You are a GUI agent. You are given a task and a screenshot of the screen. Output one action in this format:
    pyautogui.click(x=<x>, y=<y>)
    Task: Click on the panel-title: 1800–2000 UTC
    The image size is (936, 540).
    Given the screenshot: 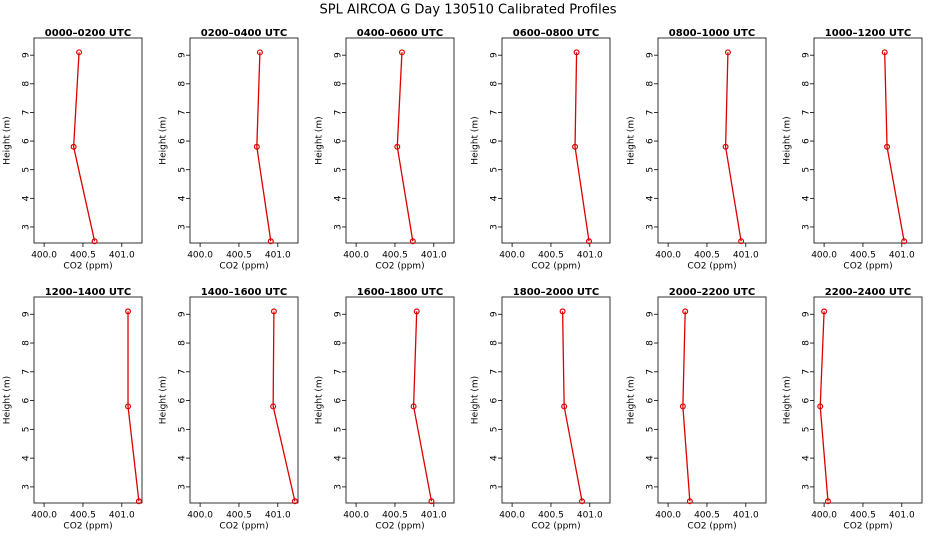 What is the action you would take?
    pyautogui.click(x=556, y=292)
    